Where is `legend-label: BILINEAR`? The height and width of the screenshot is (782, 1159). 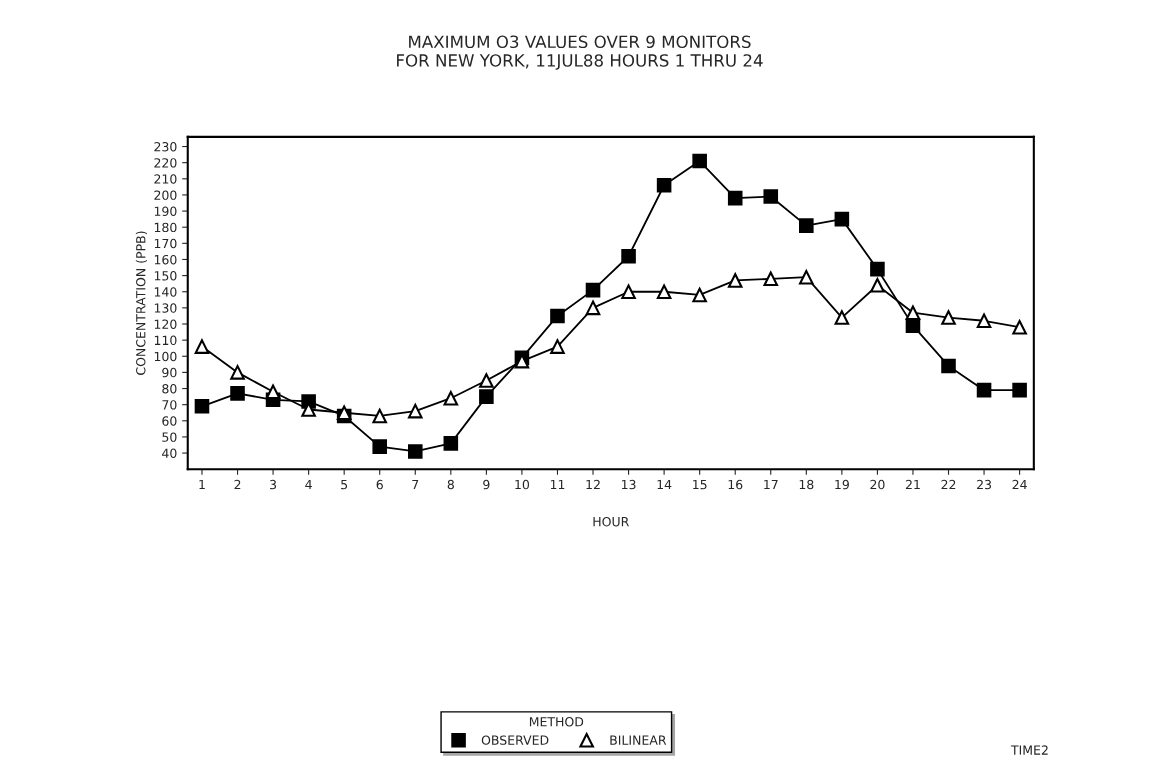
legend-label: BILINEAR is located at coordinates (638, 740).